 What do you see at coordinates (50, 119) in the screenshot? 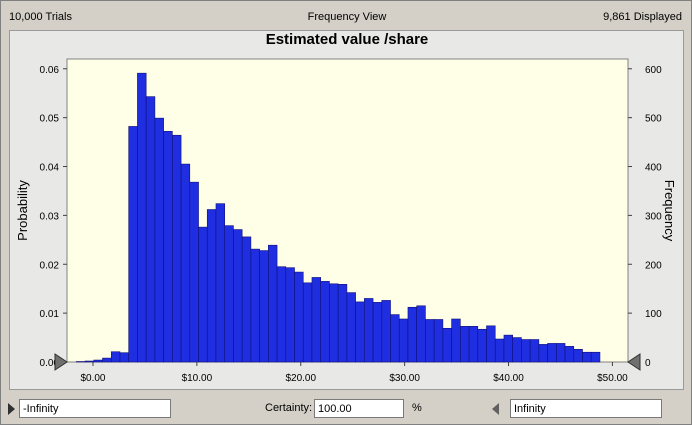
I see `y-tick-label-left: 0.05` at bounding box center [50, 119].